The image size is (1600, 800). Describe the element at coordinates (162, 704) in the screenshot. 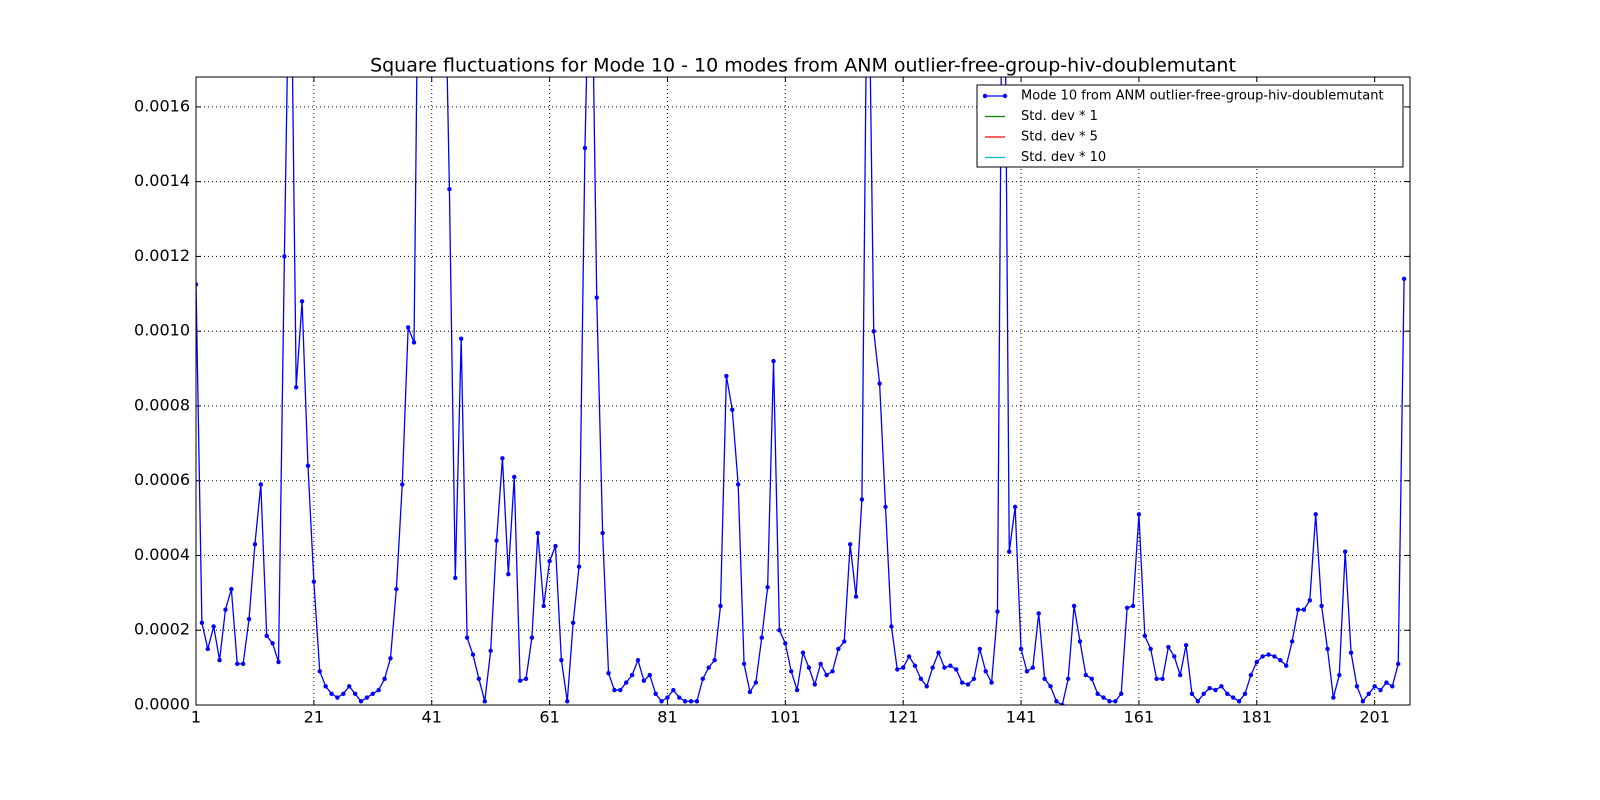

I see `y-tick-label: 0.0000` at that location.